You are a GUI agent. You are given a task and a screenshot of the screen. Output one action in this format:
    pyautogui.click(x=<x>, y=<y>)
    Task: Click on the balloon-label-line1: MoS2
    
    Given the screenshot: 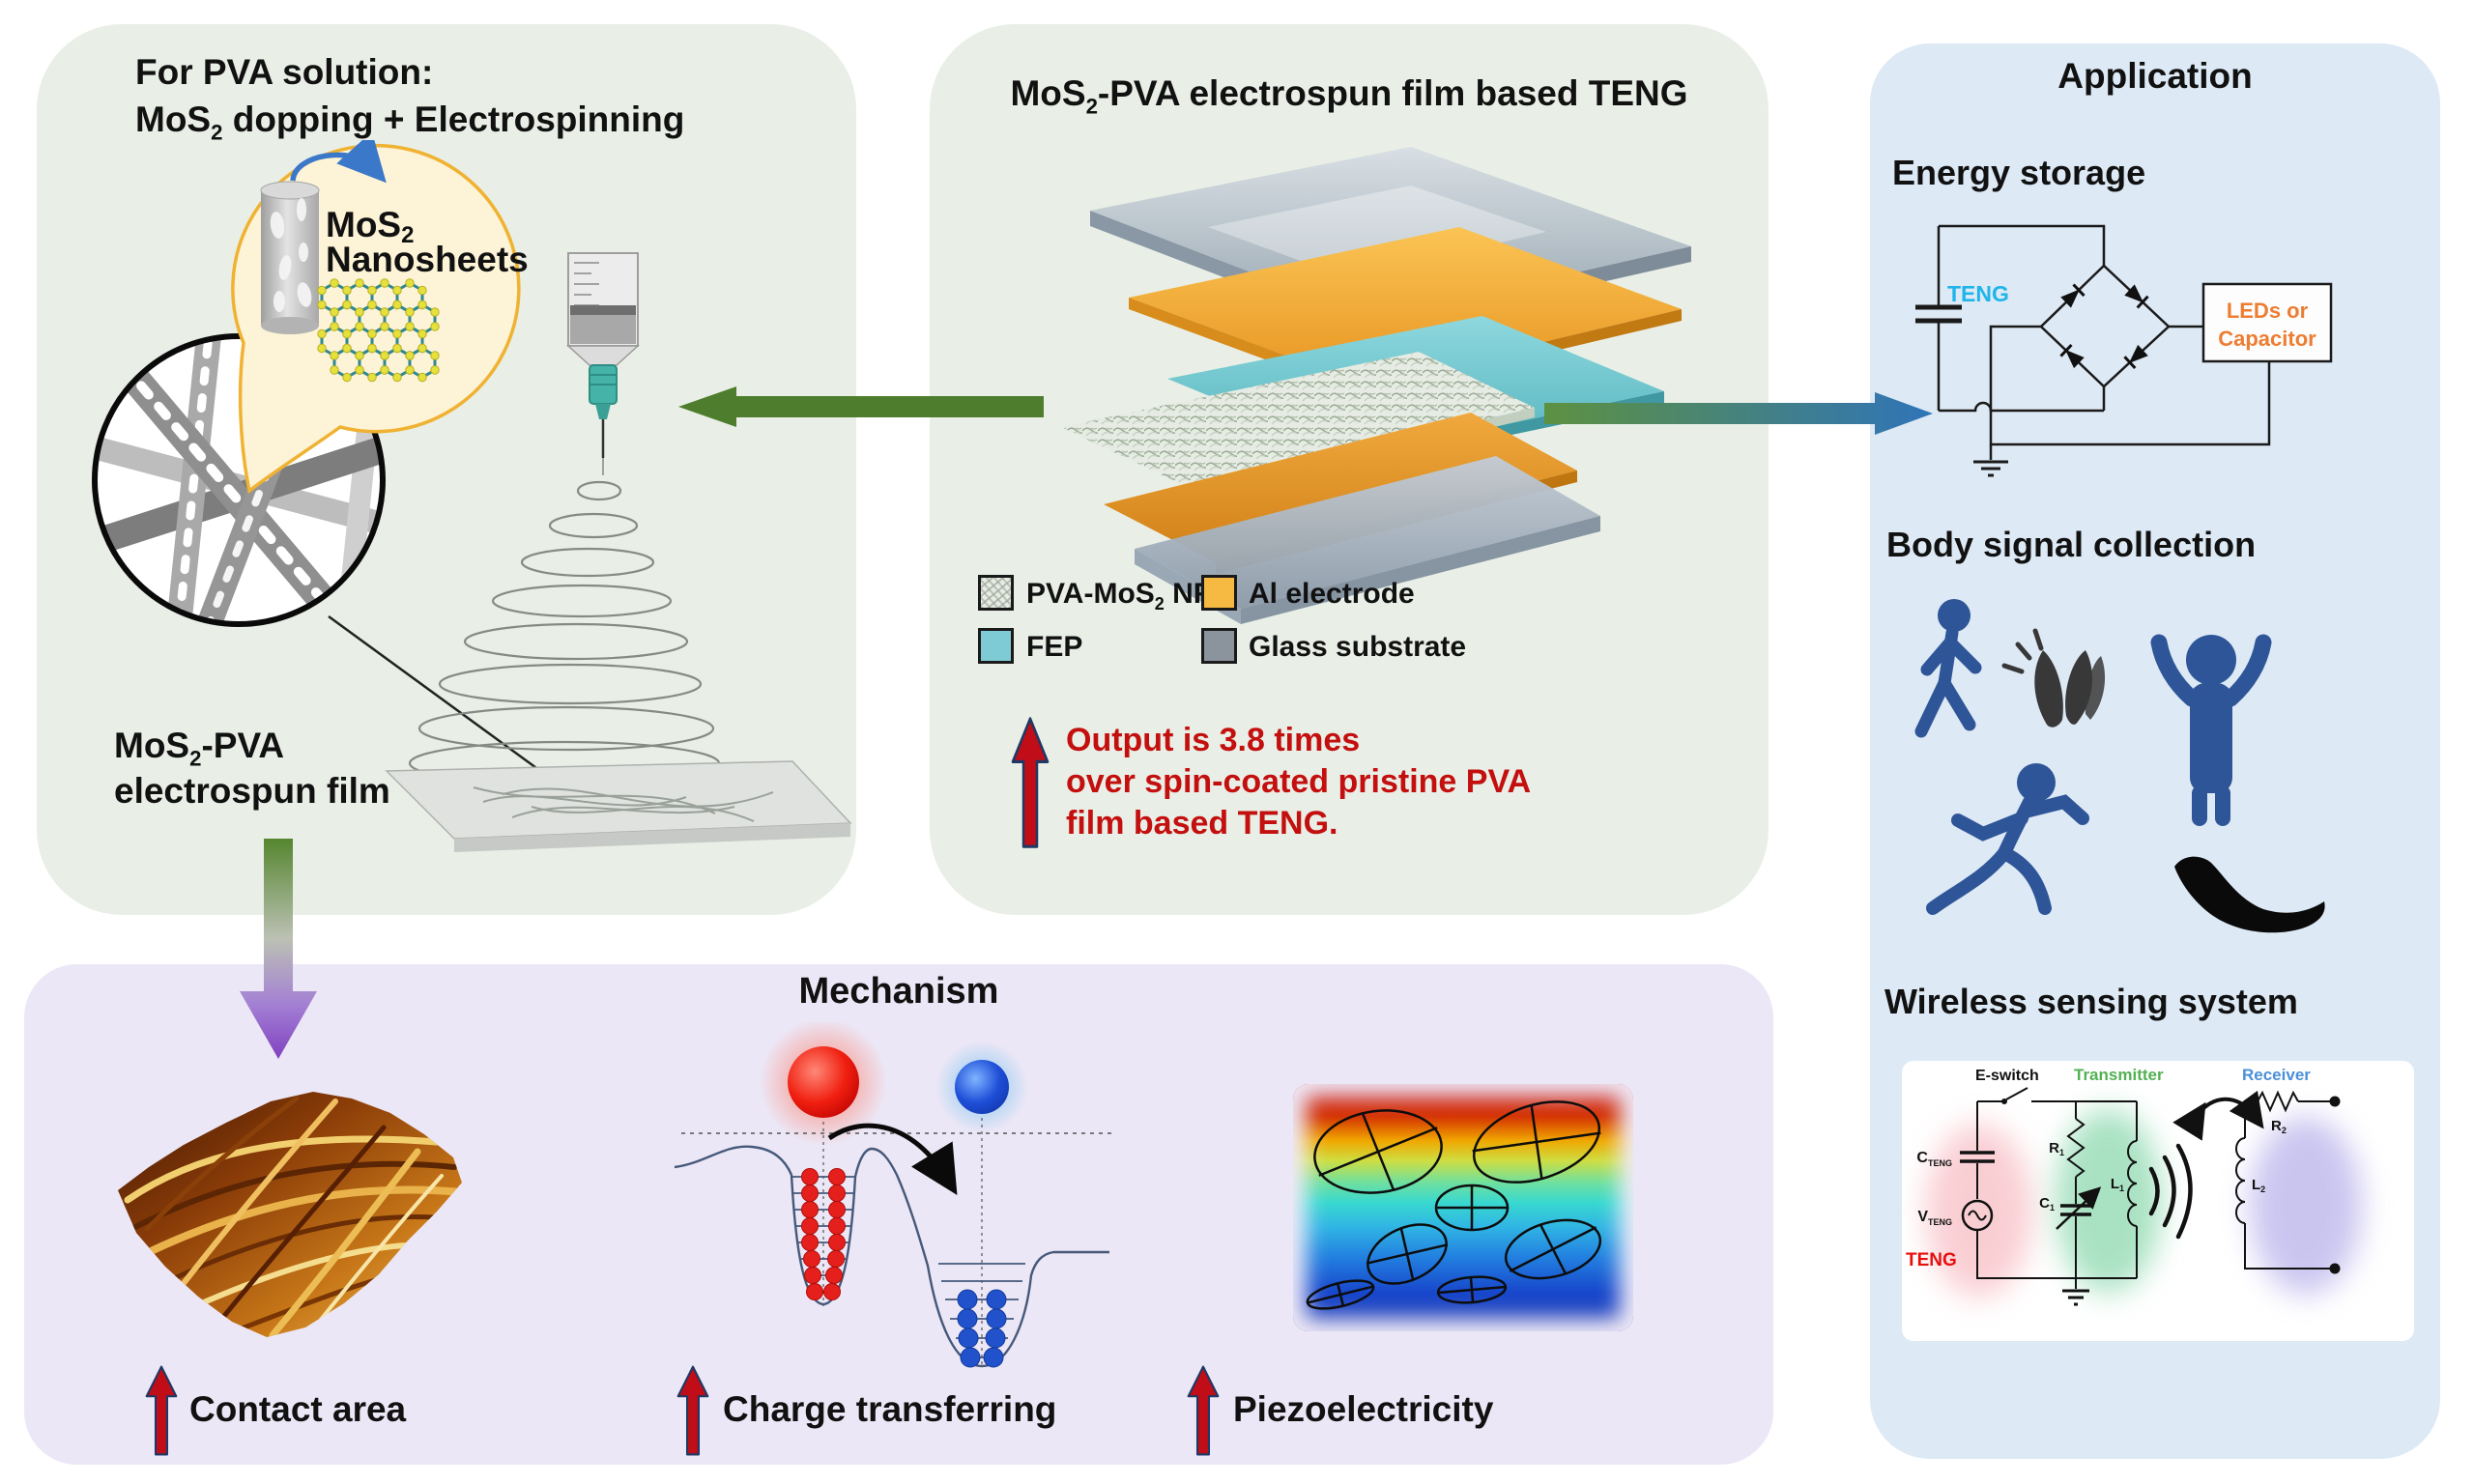 What is the action you would take?
    pyautogui.click(x=370, y=227)
    